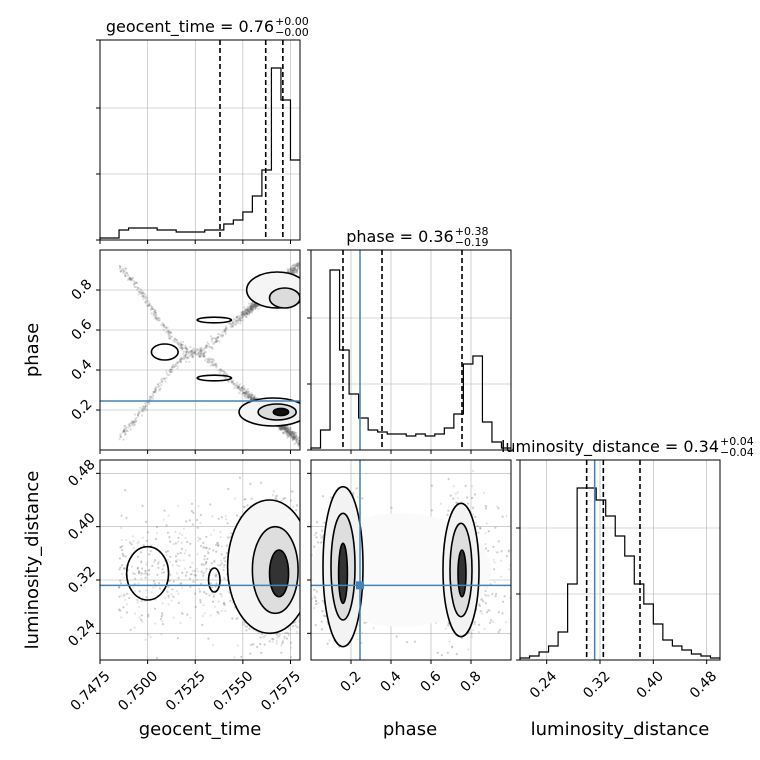 This screenshot has height=760, width=760. What do you see at coordinates (81, 369) in the screenshot?
I see `ytick-label-phase-1: 0.4` at bounding box center [81, 369].